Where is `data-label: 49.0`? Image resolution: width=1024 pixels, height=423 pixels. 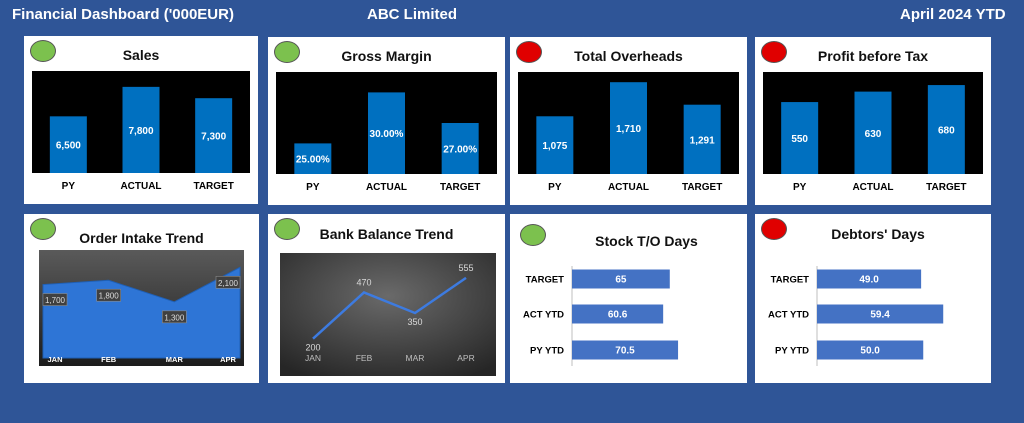
data-label: 49.0 is located at coordinates (869, 280).